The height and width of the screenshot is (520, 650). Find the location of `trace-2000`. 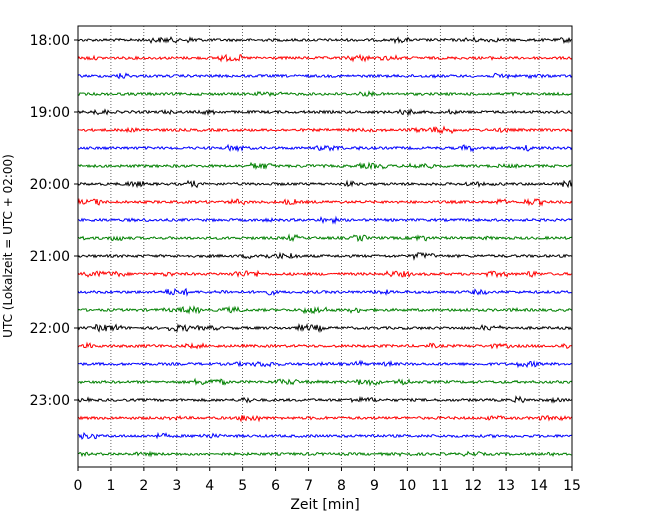

trace-2000 is located at coordinates (325, 184).